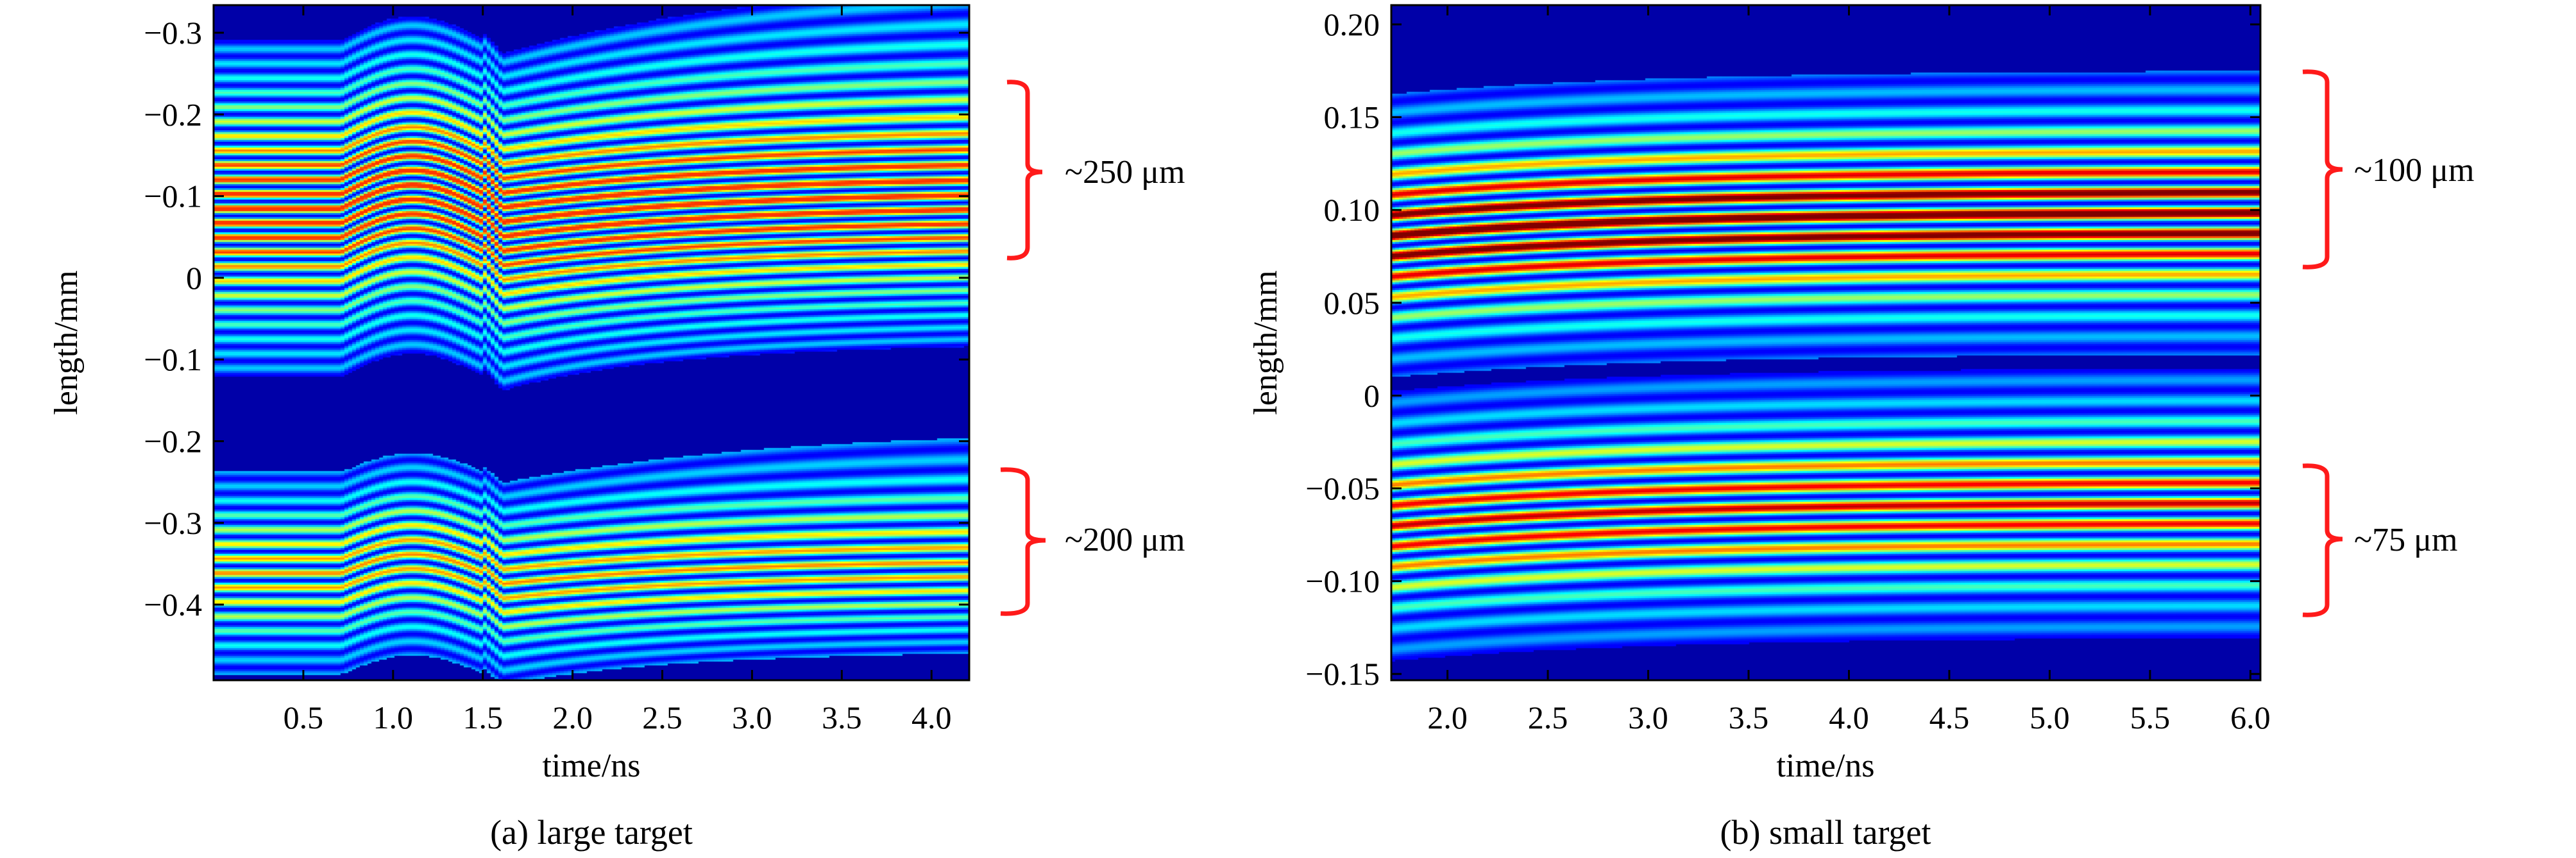 The width and height of the screenshot is (2576, 858). What do you see at coordinates (2405, 540) in the screenshot?
I see `annotation-lower: ~75 μm` at bounding box center [2405, 540].